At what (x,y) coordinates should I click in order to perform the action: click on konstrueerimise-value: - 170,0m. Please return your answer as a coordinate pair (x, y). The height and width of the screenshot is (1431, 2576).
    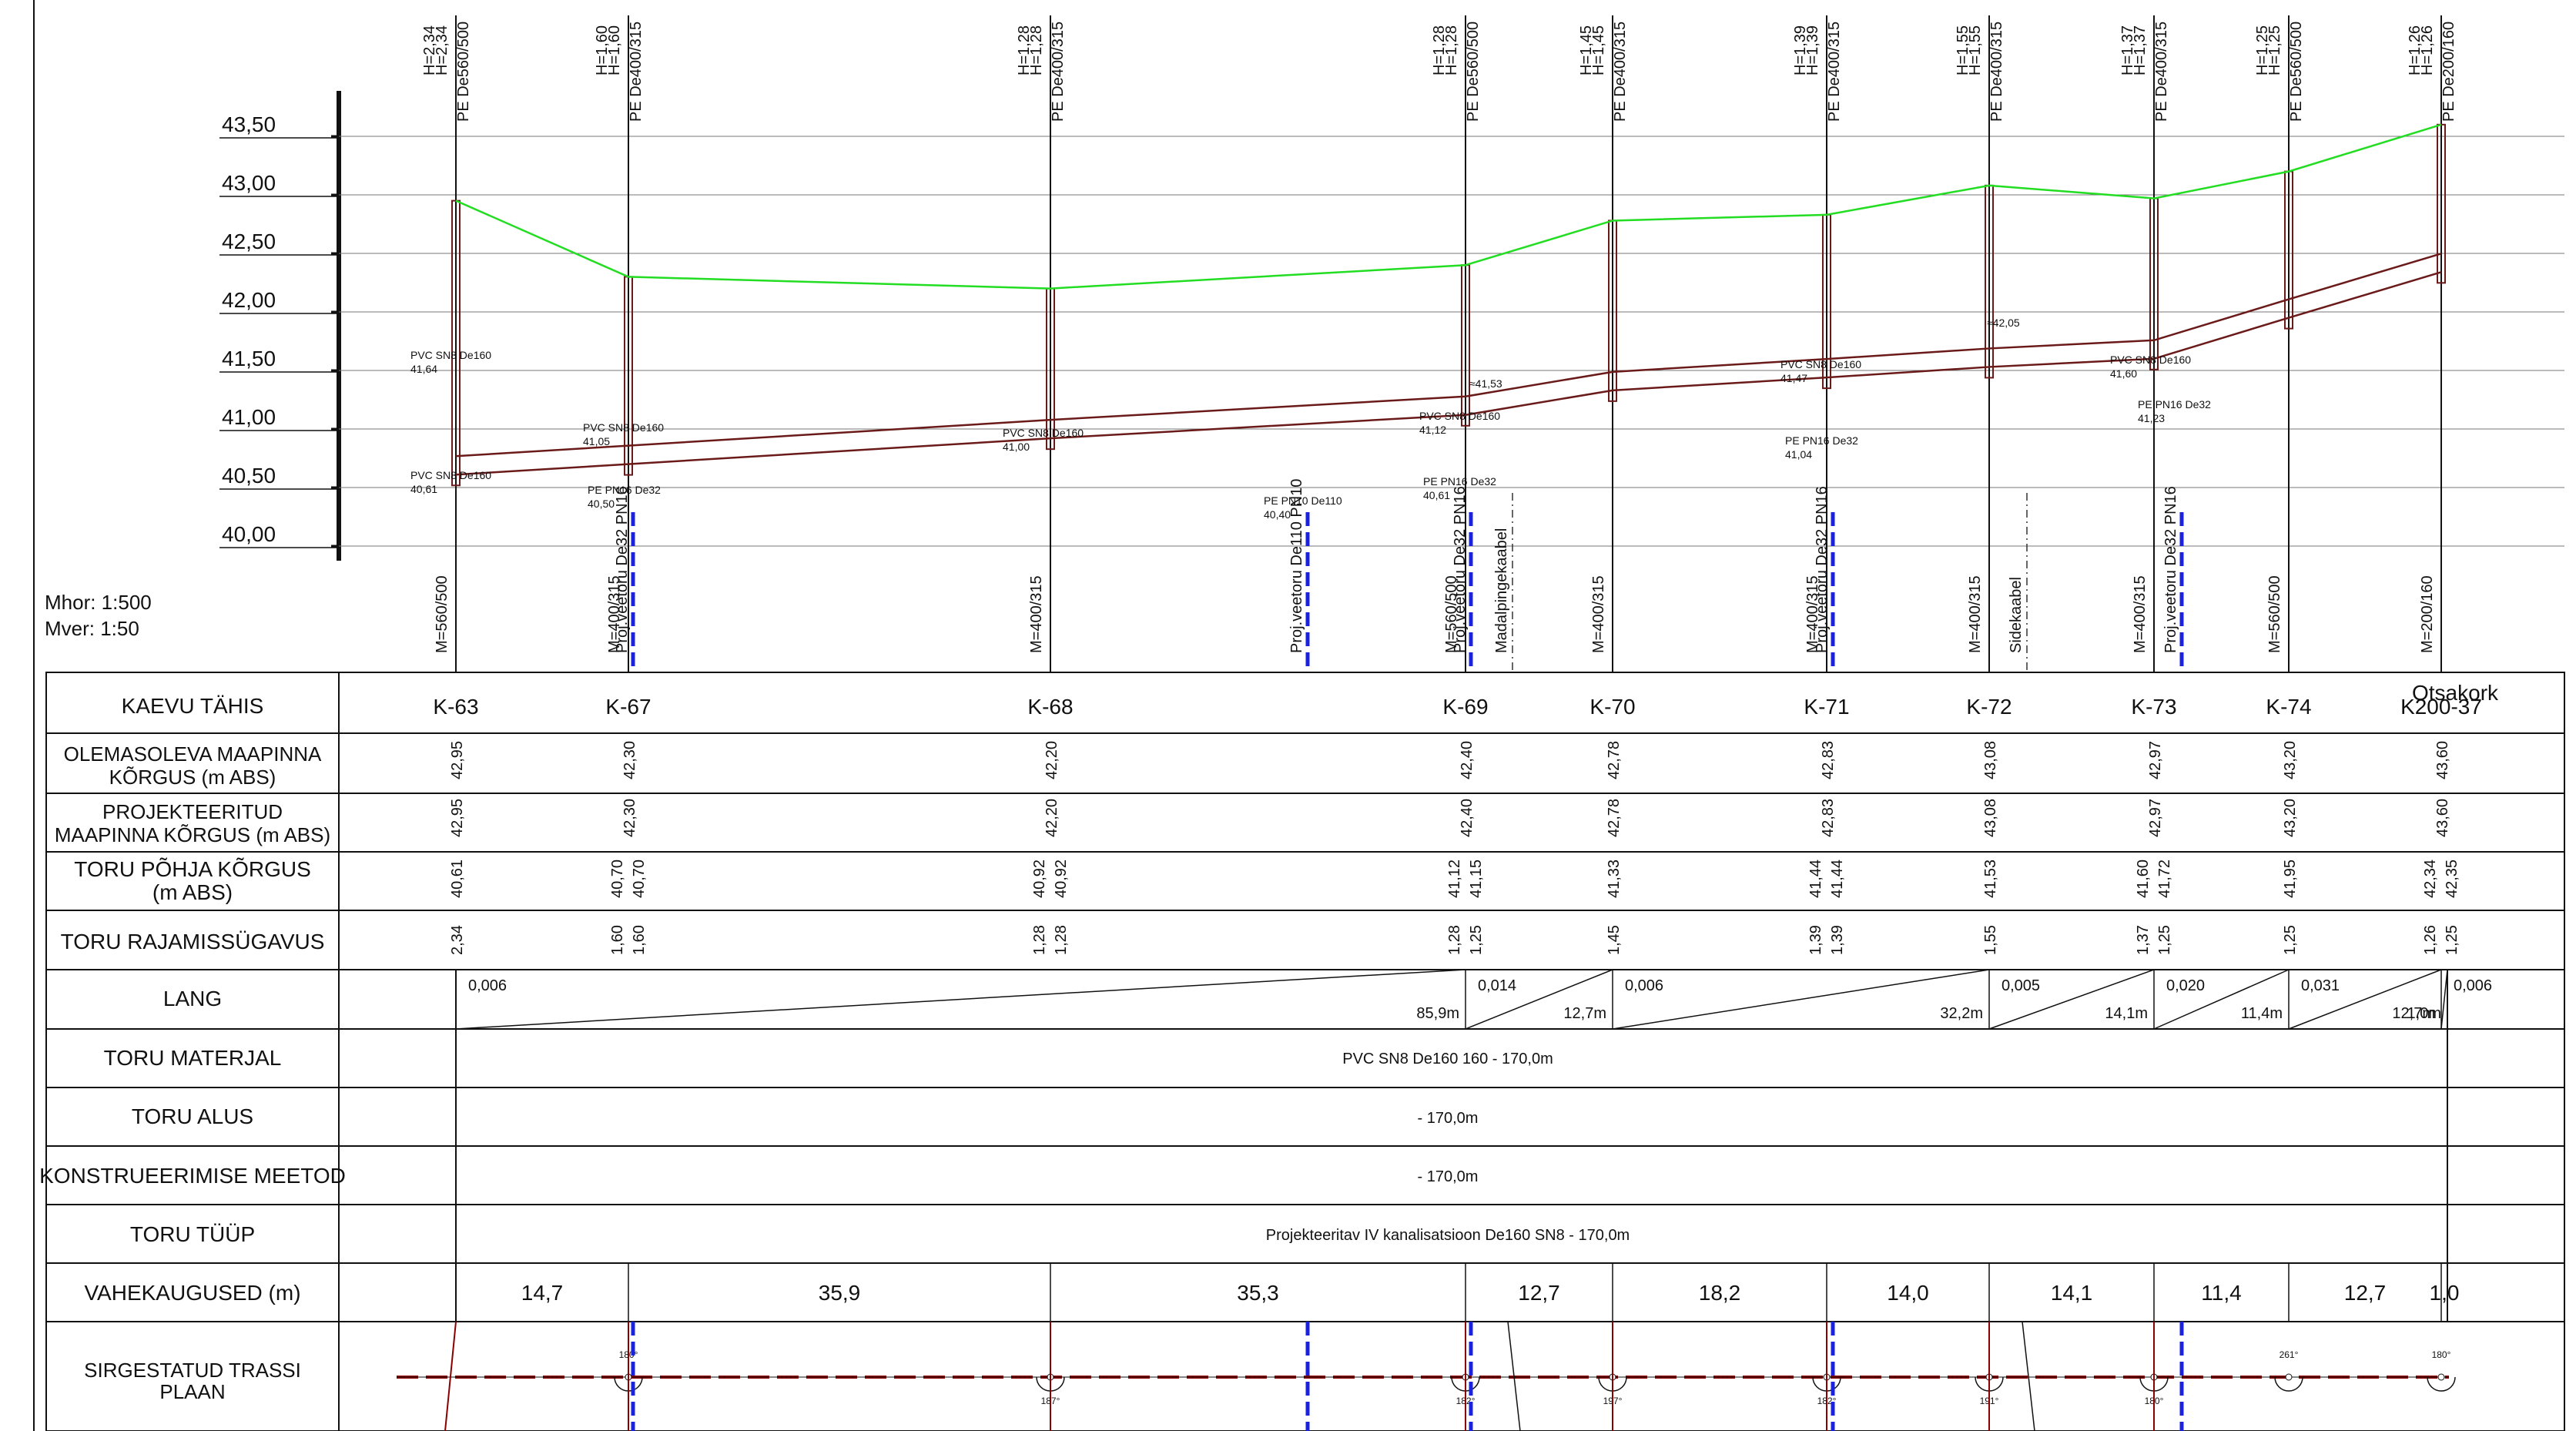
    Looking at the image, I should click on (1449, 1176).